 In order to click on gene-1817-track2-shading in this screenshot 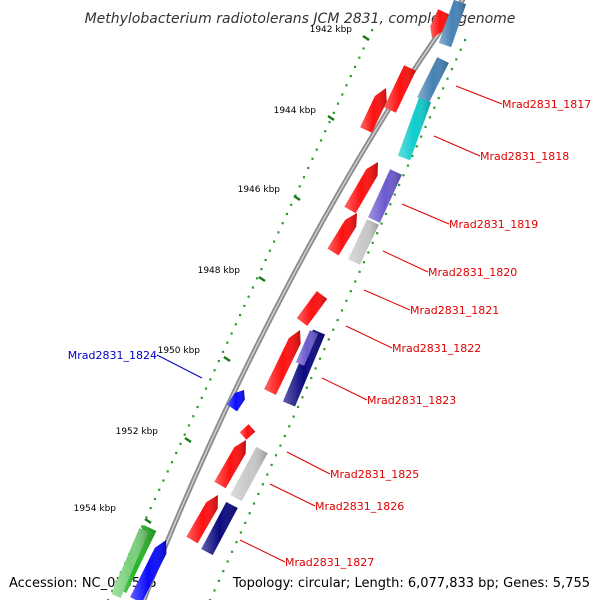, I will do `click(433, 80)`.